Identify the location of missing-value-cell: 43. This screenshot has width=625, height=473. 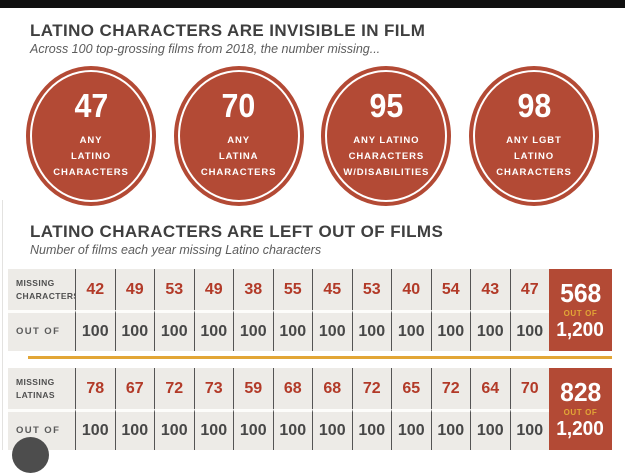
(490, 289).